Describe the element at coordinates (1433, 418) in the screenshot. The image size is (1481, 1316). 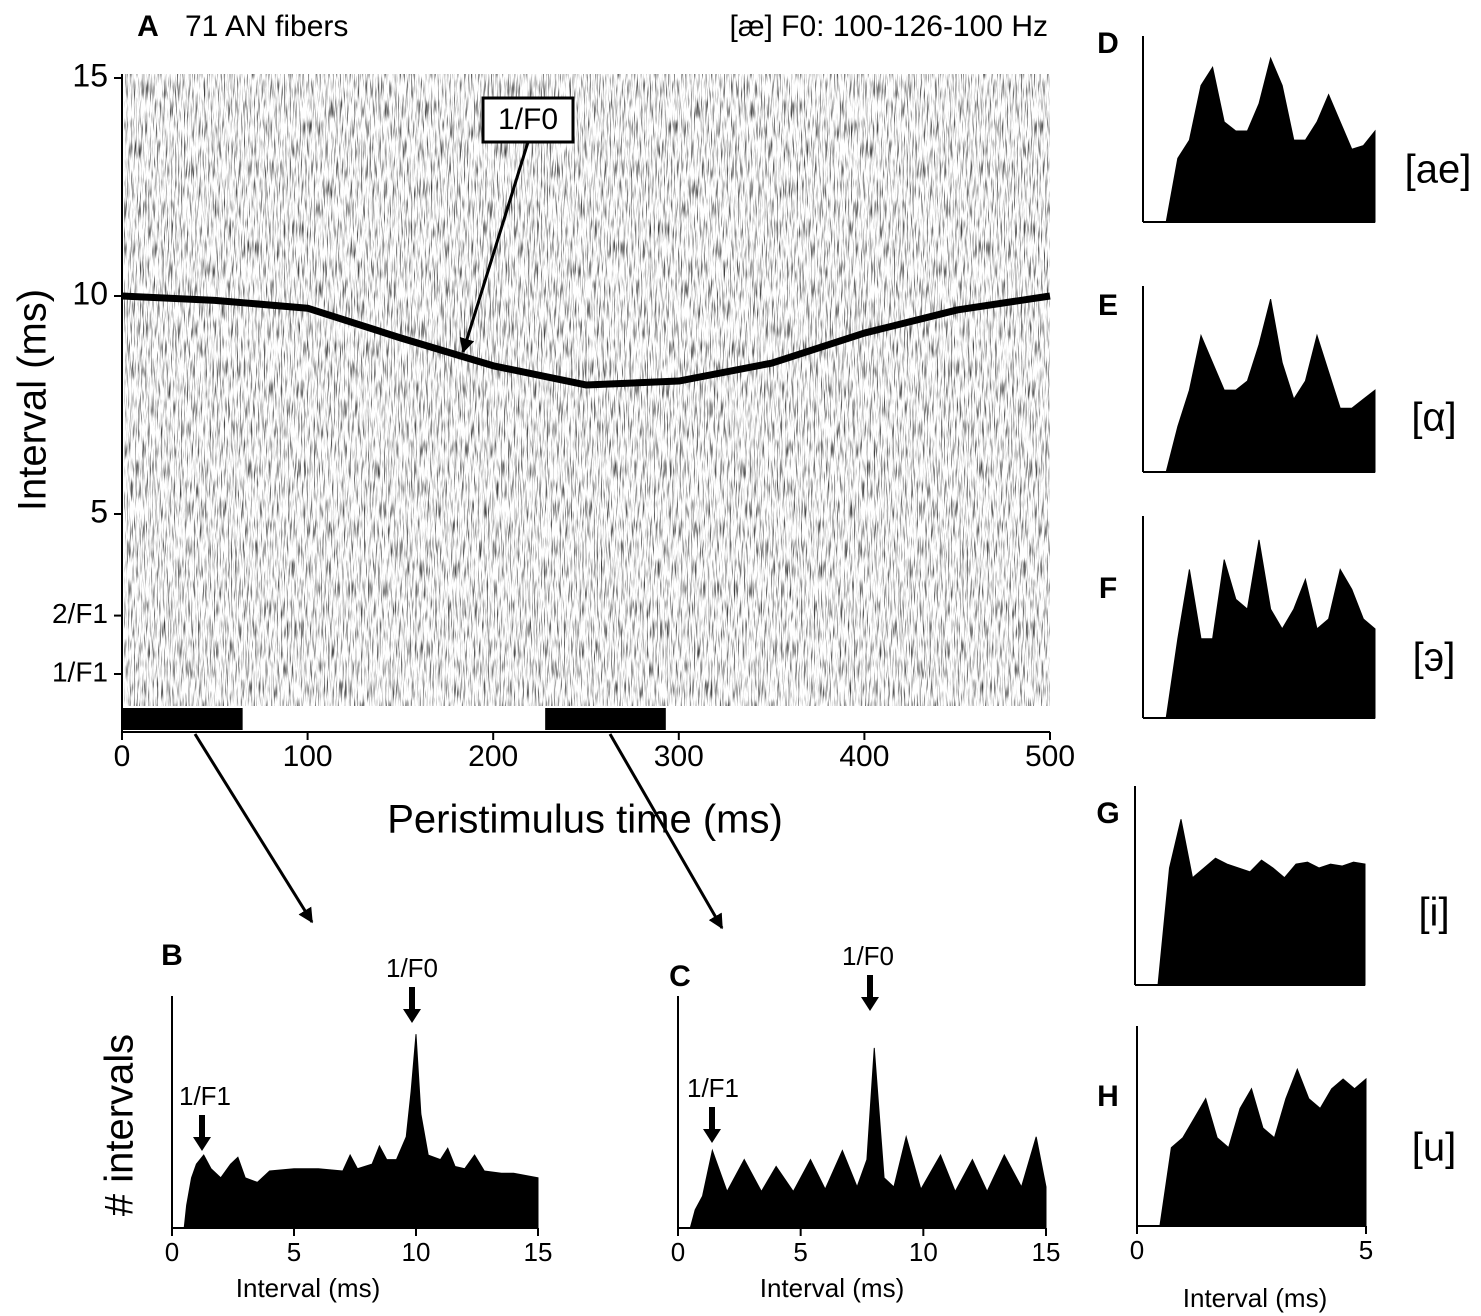
I see `vowel-label: [α]` at that location.